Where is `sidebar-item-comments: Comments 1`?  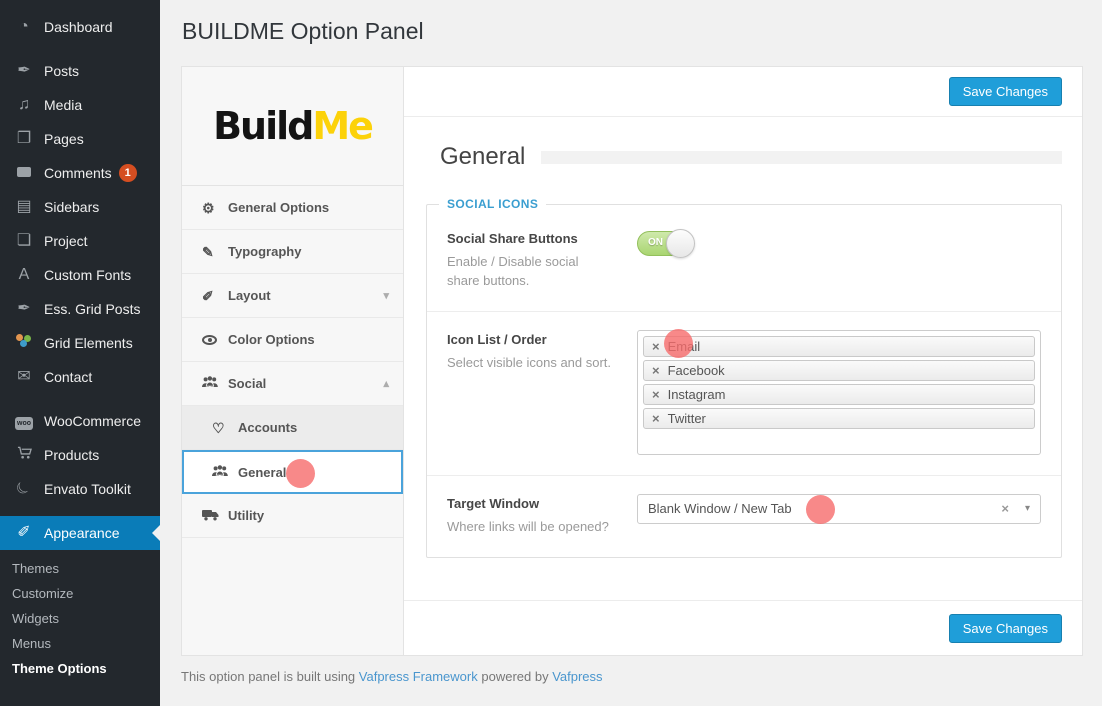
sidebar-item-comments: Comments 1 is located at coordinates (80, 173).